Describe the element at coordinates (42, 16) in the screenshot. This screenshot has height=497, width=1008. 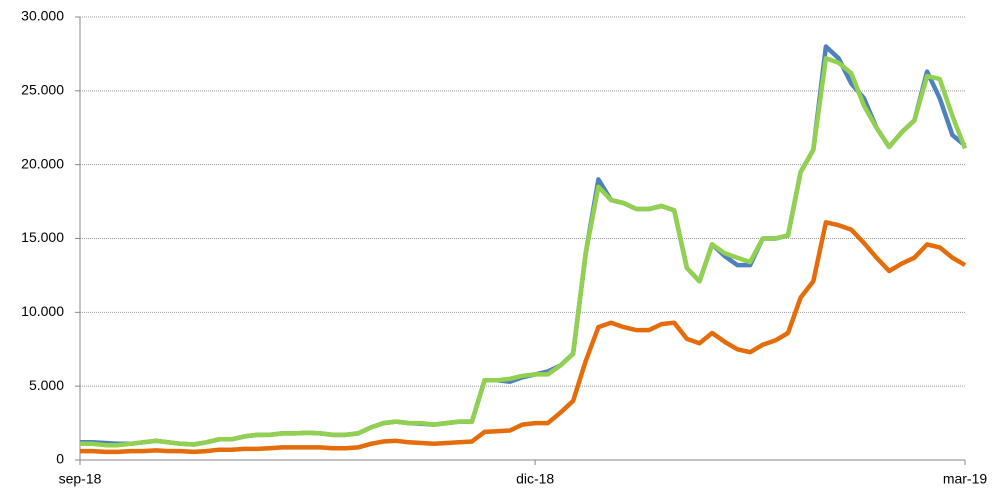
I see `y-tick-label: 30.000` at that location.